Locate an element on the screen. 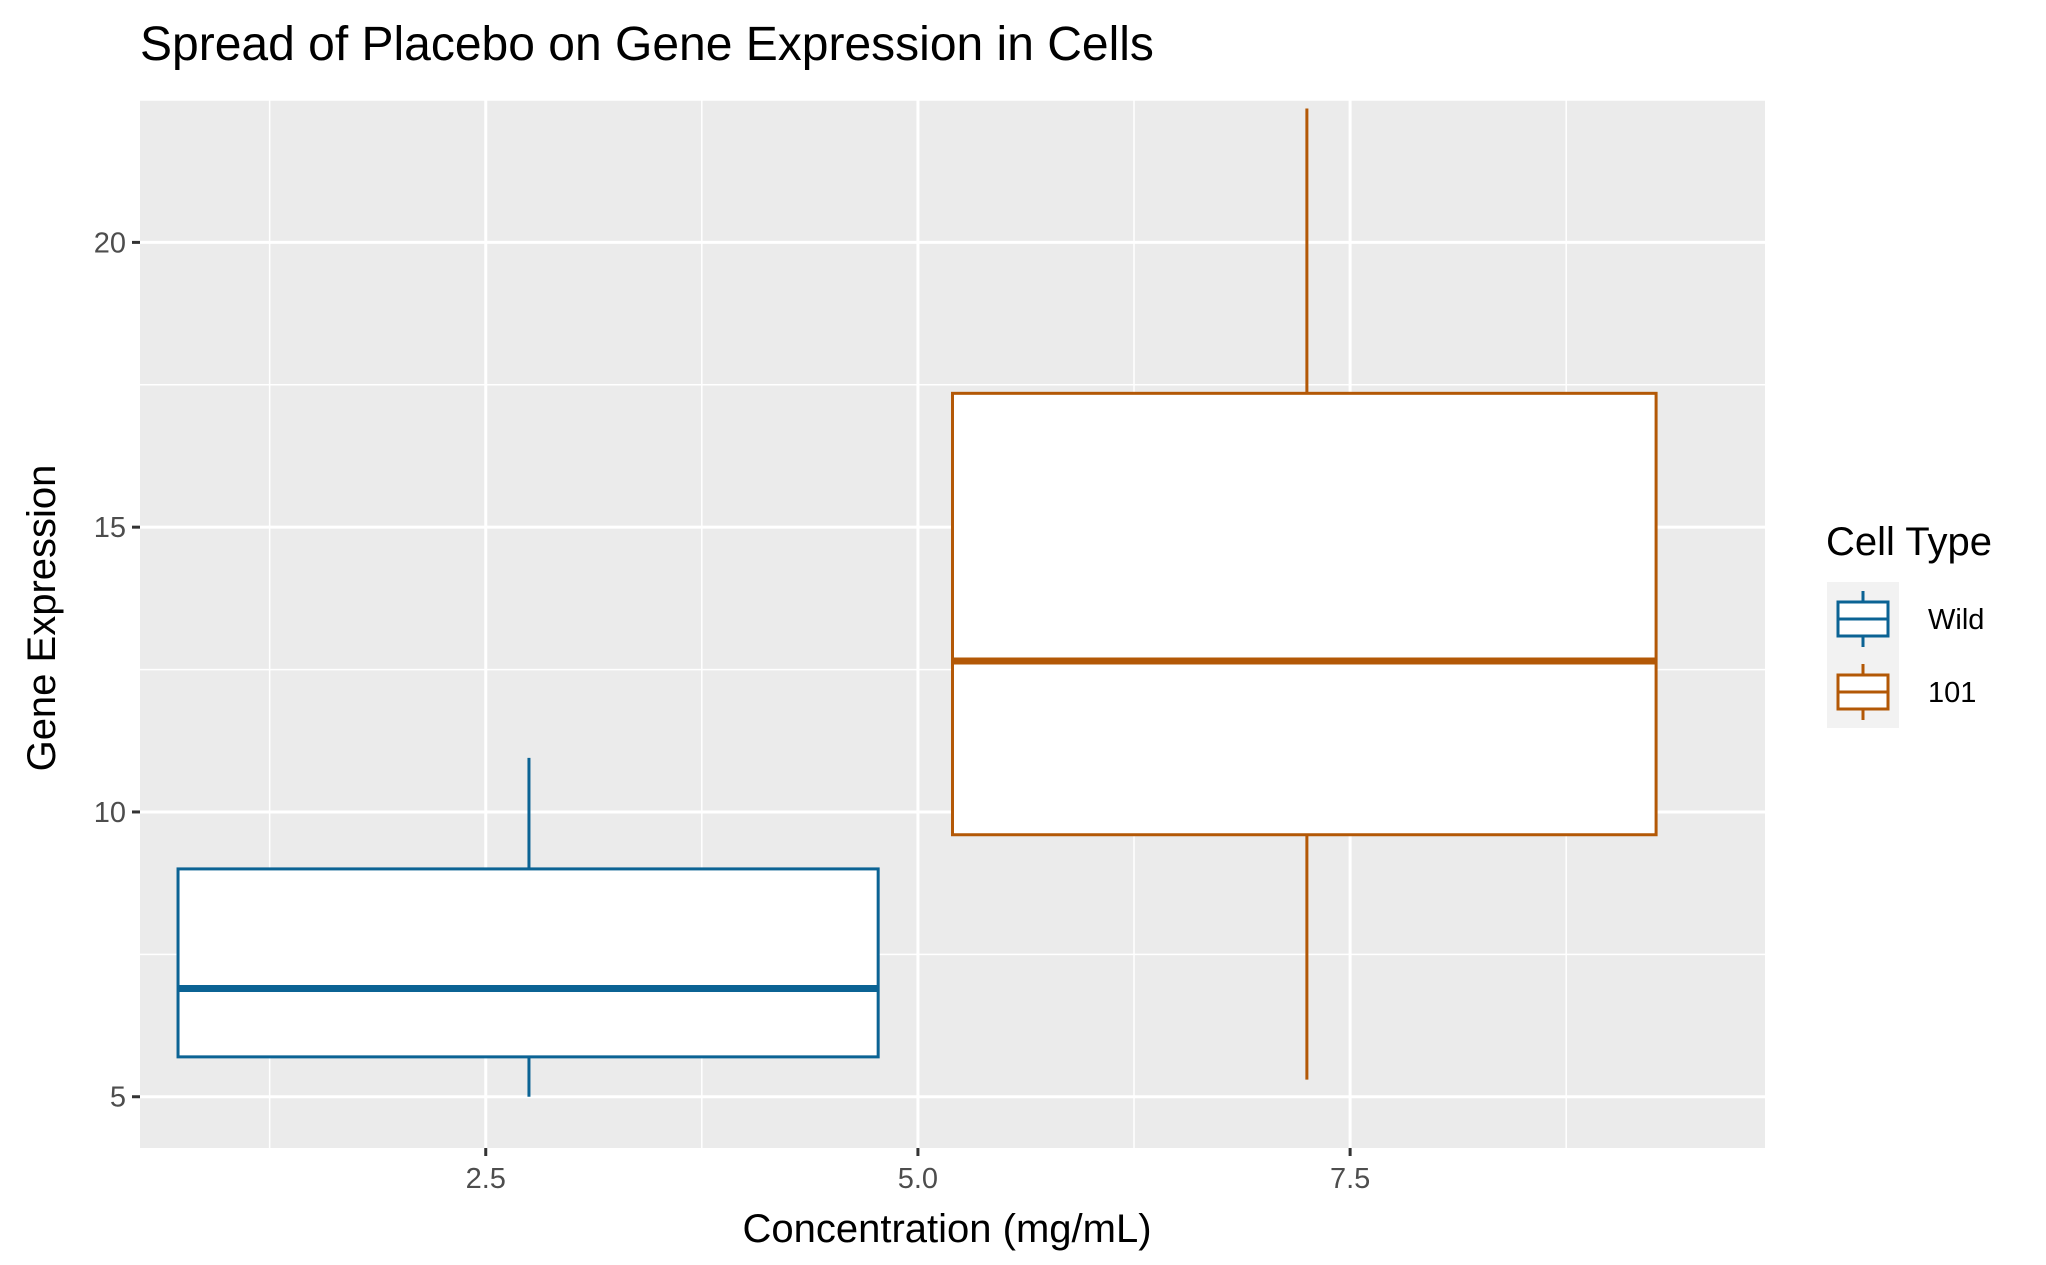 The height and width of the screenshot is (1265, 2046). x-tick-label: 5.0 is located at coordinates (918, 1179).